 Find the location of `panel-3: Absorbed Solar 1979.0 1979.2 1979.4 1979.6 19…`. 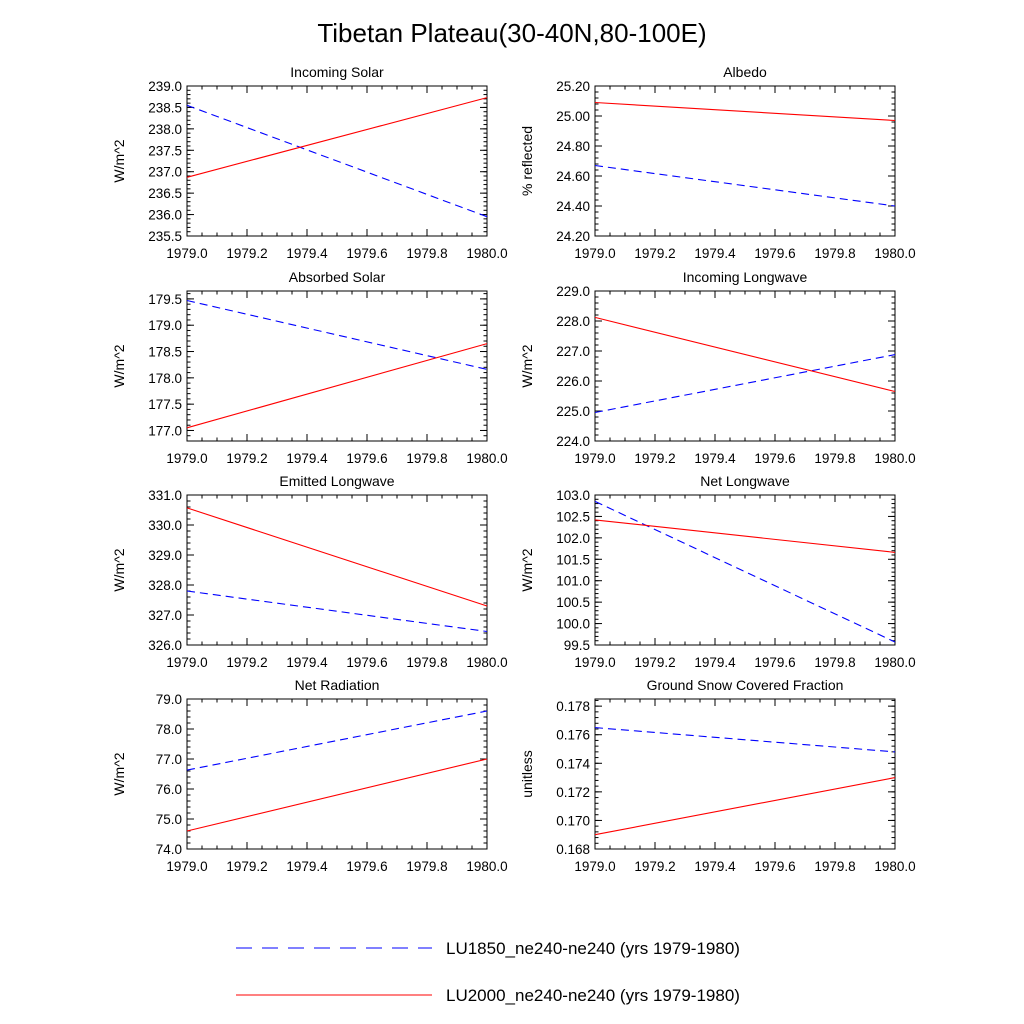

panel-3: Absorbed Solar 1979.0 1979.2 1979.4 1979.6 19… is located at coordinates (309, 367).